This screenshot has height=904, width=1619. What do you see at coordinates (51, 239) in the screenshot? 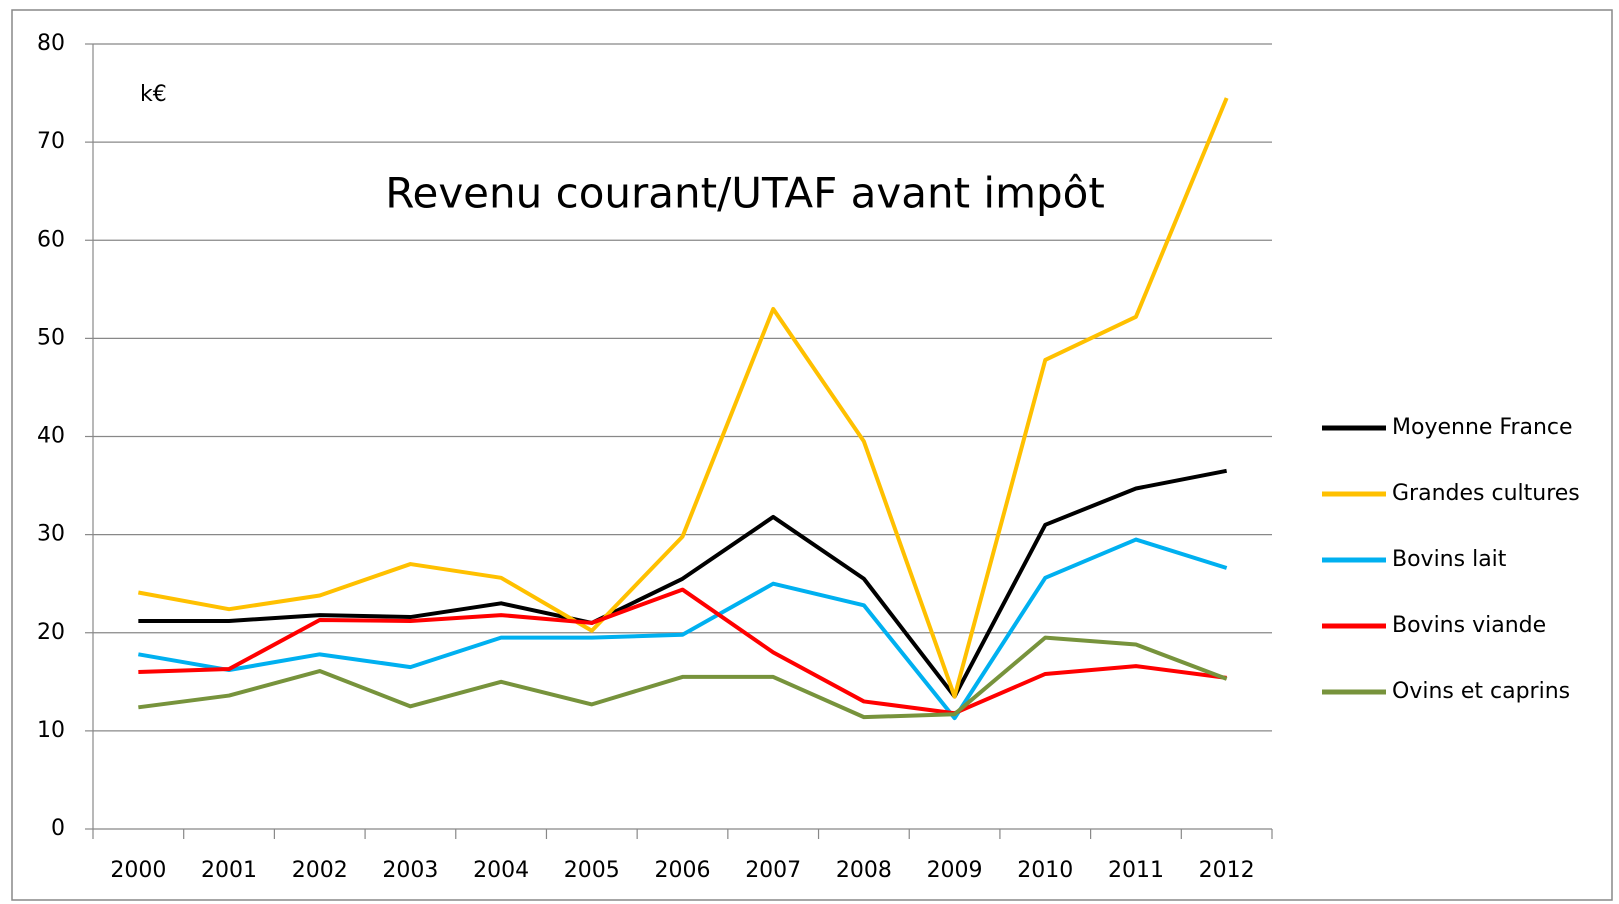
I see `y-tick-label: 60` at bounding box center [51, 239].